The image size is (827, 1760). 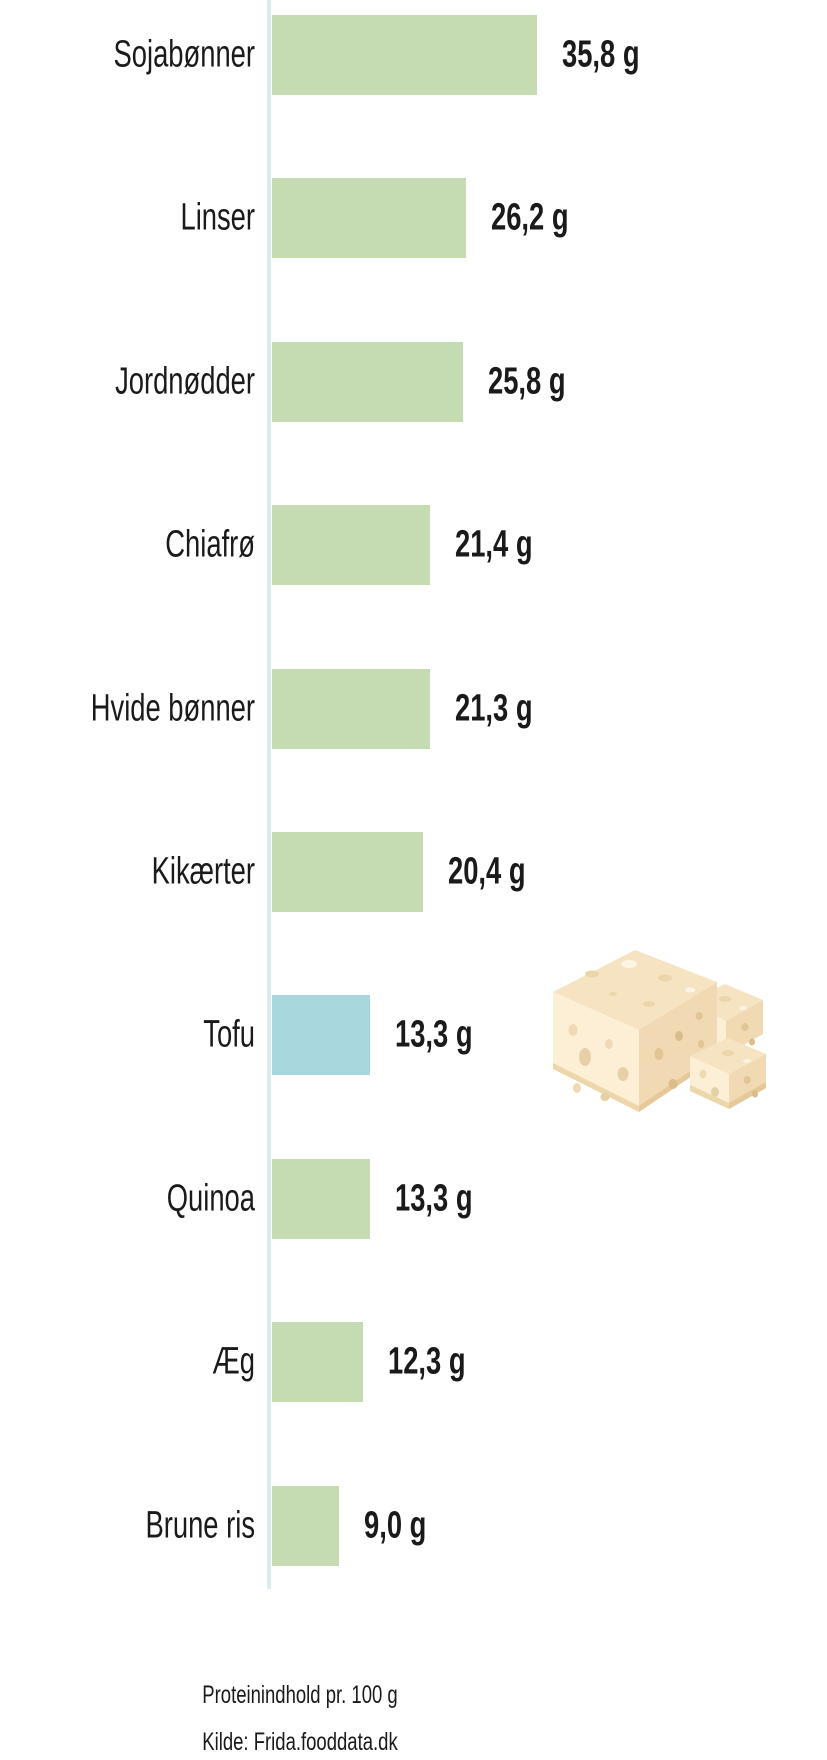 I want to click on category-label: Quinoa, so click(x=210, y=1198).